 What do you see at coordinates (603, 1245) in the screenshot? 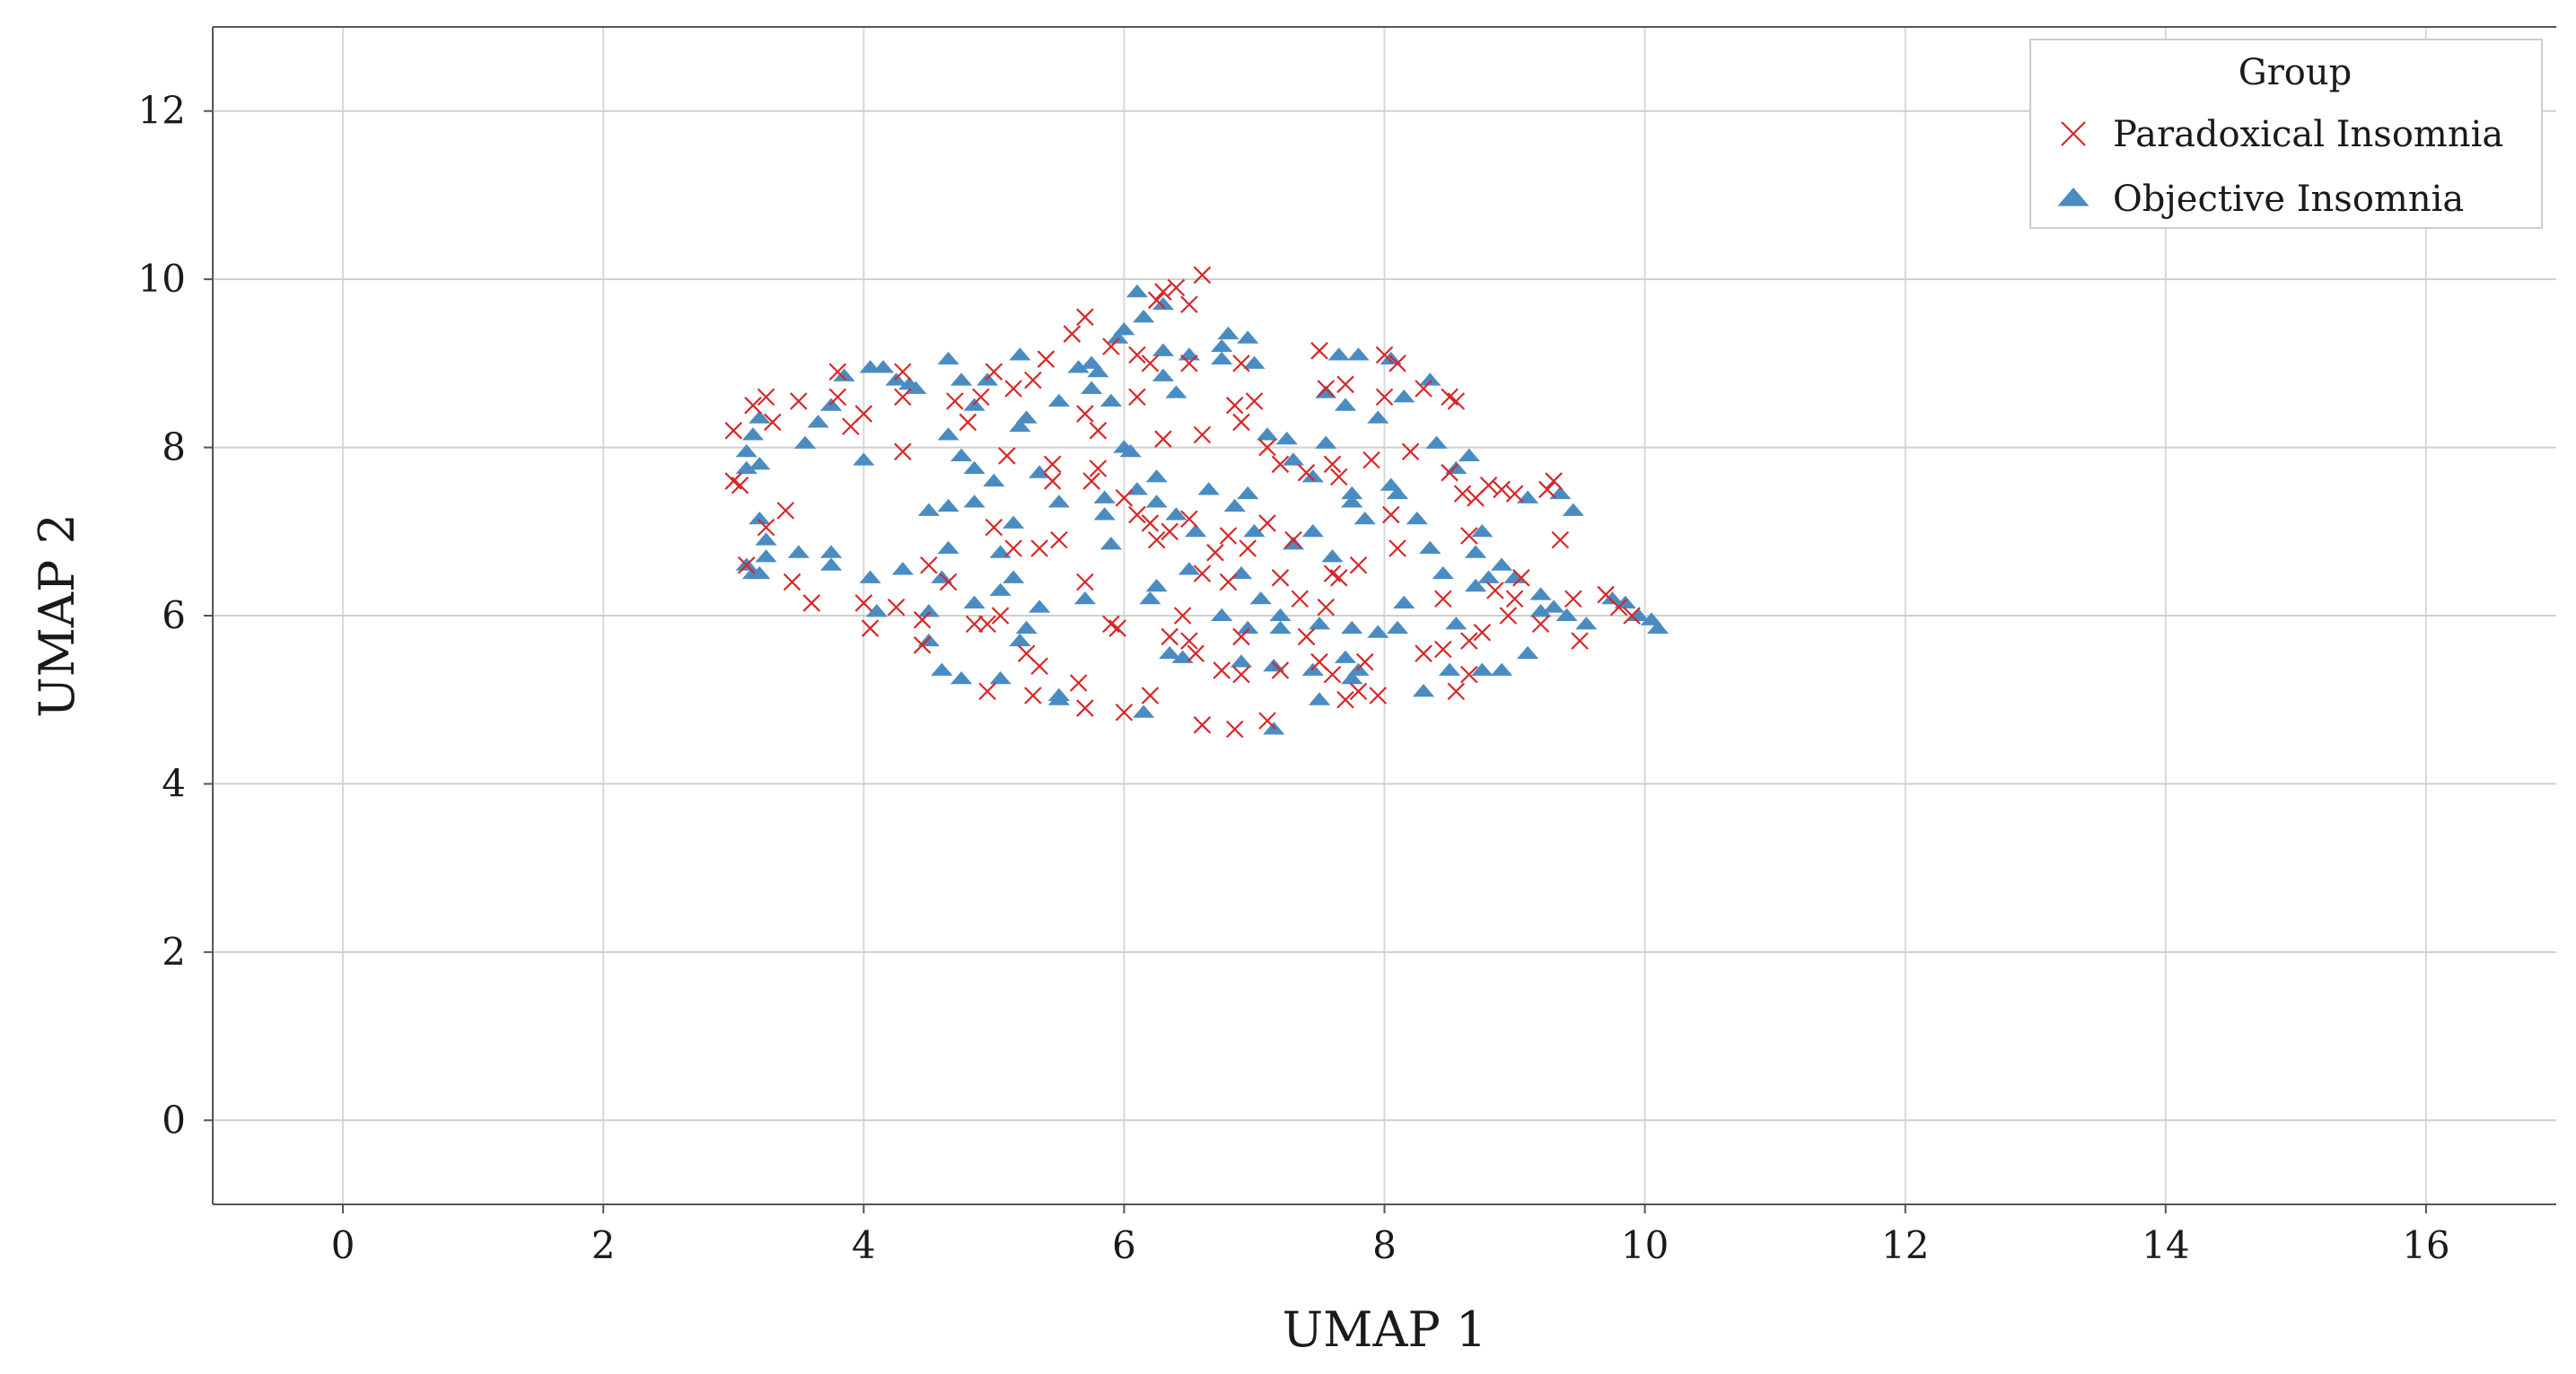
I see `x-tick-label: 2` at bounding box center [603, 1245].